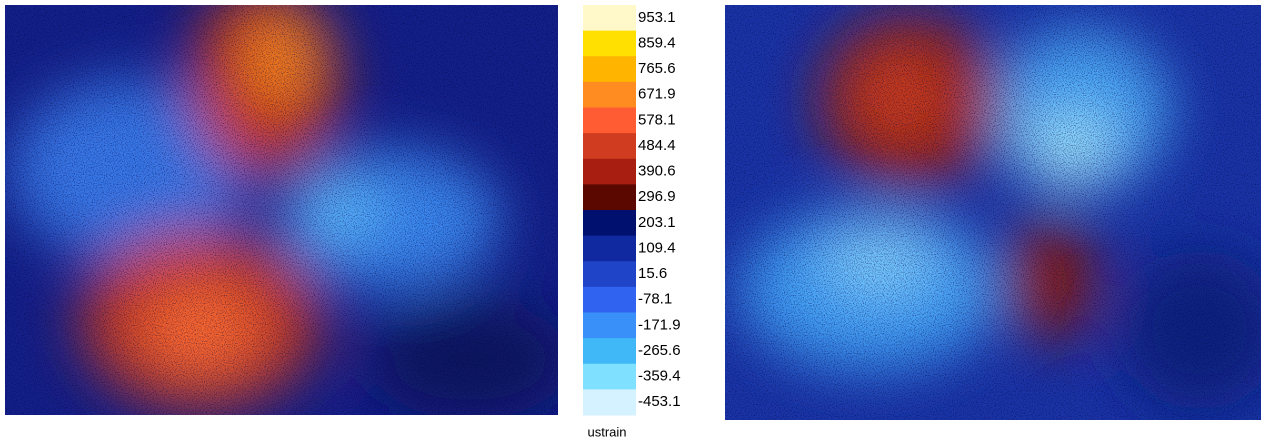 The width and height of the screenshot is (1266, 447). I want to click on colorbar-label: -359.4, so click(659, 376).